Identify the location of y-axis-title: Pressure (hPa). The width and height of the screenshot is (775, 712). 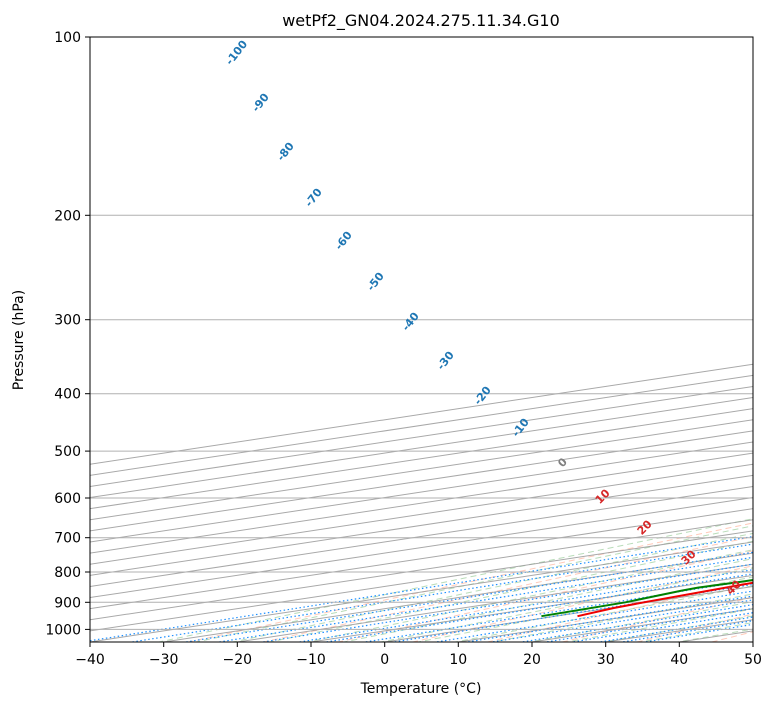
(19, 340).